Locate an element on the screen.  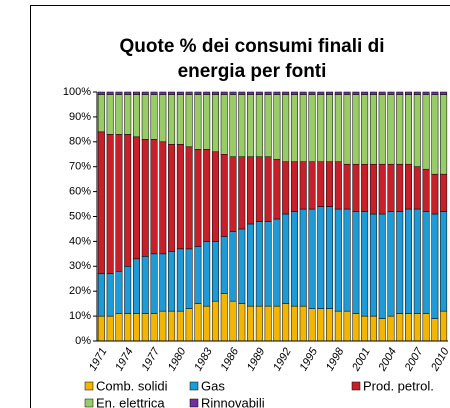
y-tick-label: 80% is located at coordinates (80, 142).